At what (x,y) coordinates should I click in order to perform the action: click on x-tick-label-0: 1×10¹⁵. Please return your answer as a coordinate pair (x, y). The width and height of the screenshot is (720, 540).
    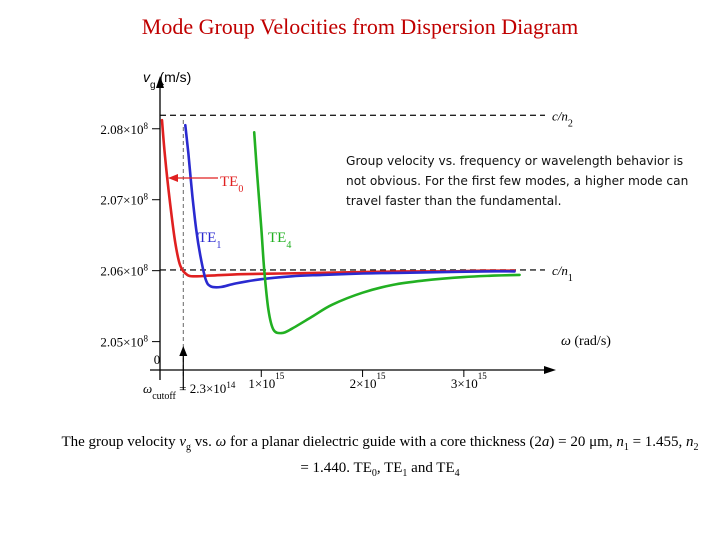
    Looking at the image, I should click on (266, 380).